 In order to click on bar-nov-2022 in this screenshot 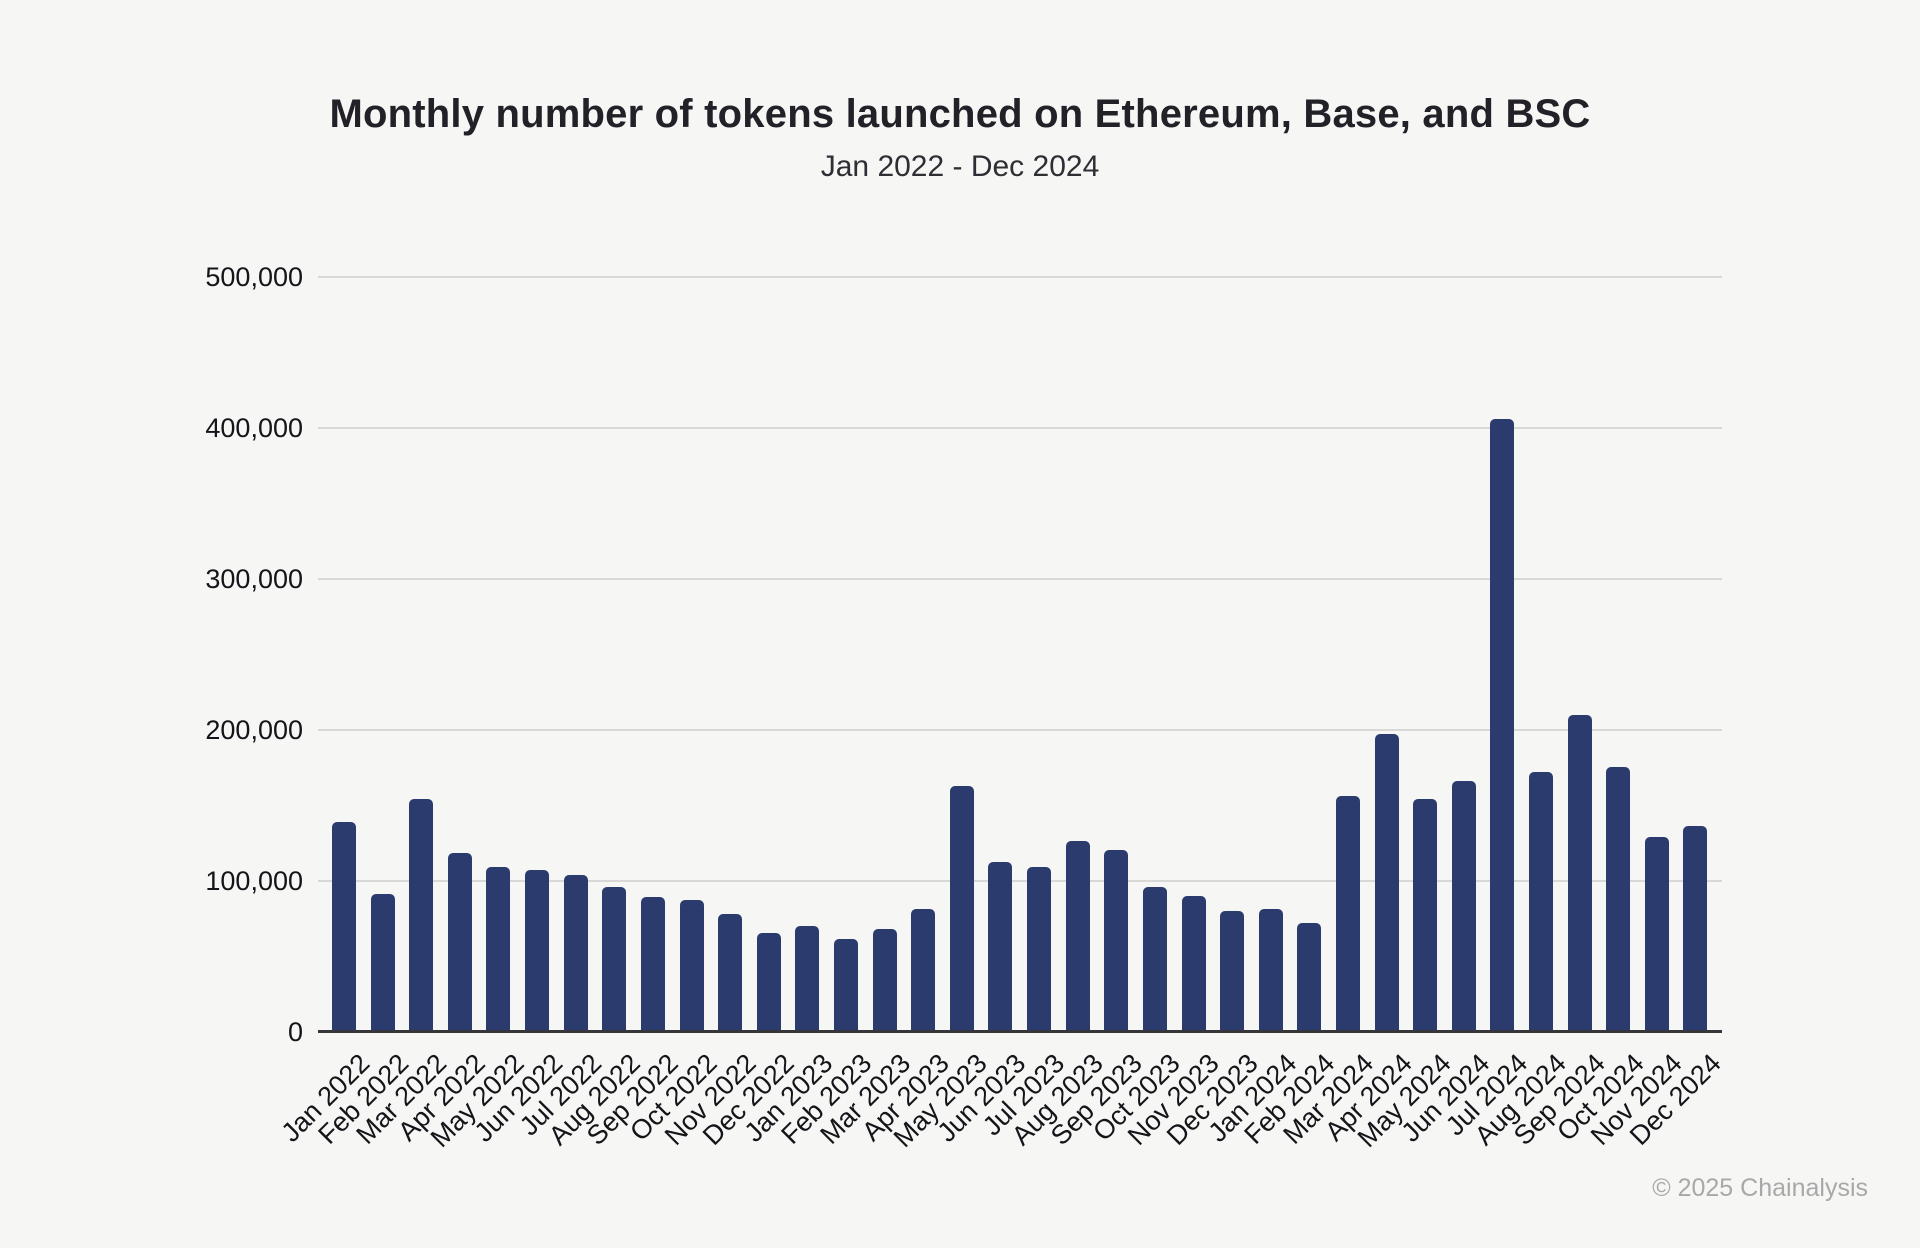, I will do `click(730, 972)`.